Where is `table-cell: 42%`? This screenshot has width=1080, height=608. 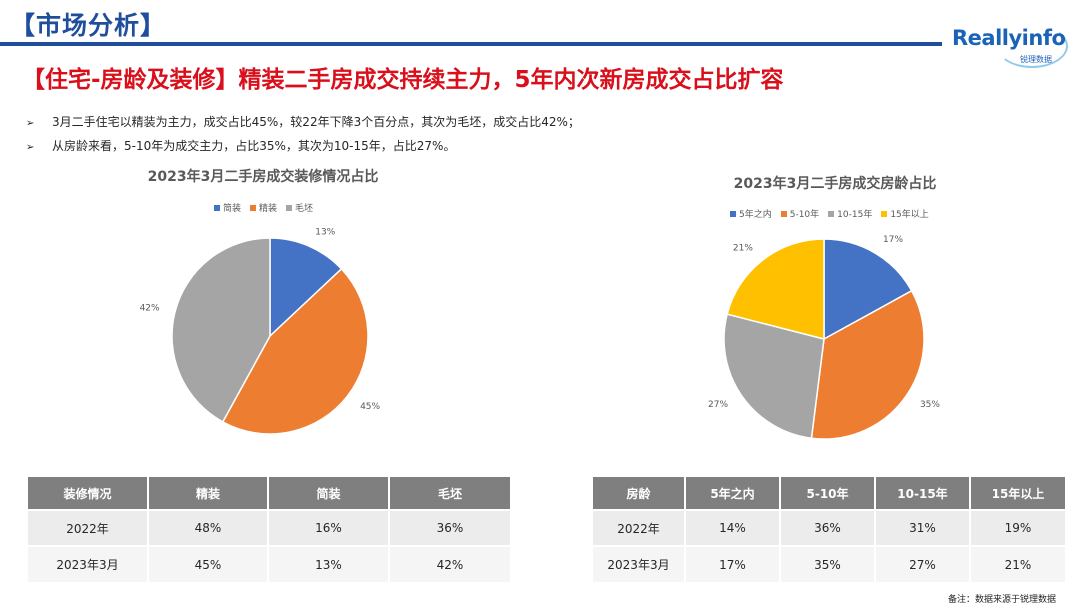
table-cell: 42% is located at coordinates (449, 563).